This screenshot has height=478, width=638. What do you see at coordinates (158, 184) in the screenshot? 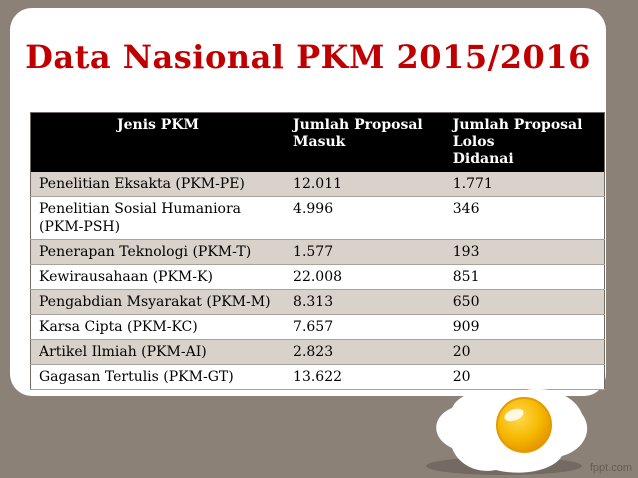
I see `jenis-cell: Penelitian Eksakta (PKM-PE)` at bounding box center [158, 184].